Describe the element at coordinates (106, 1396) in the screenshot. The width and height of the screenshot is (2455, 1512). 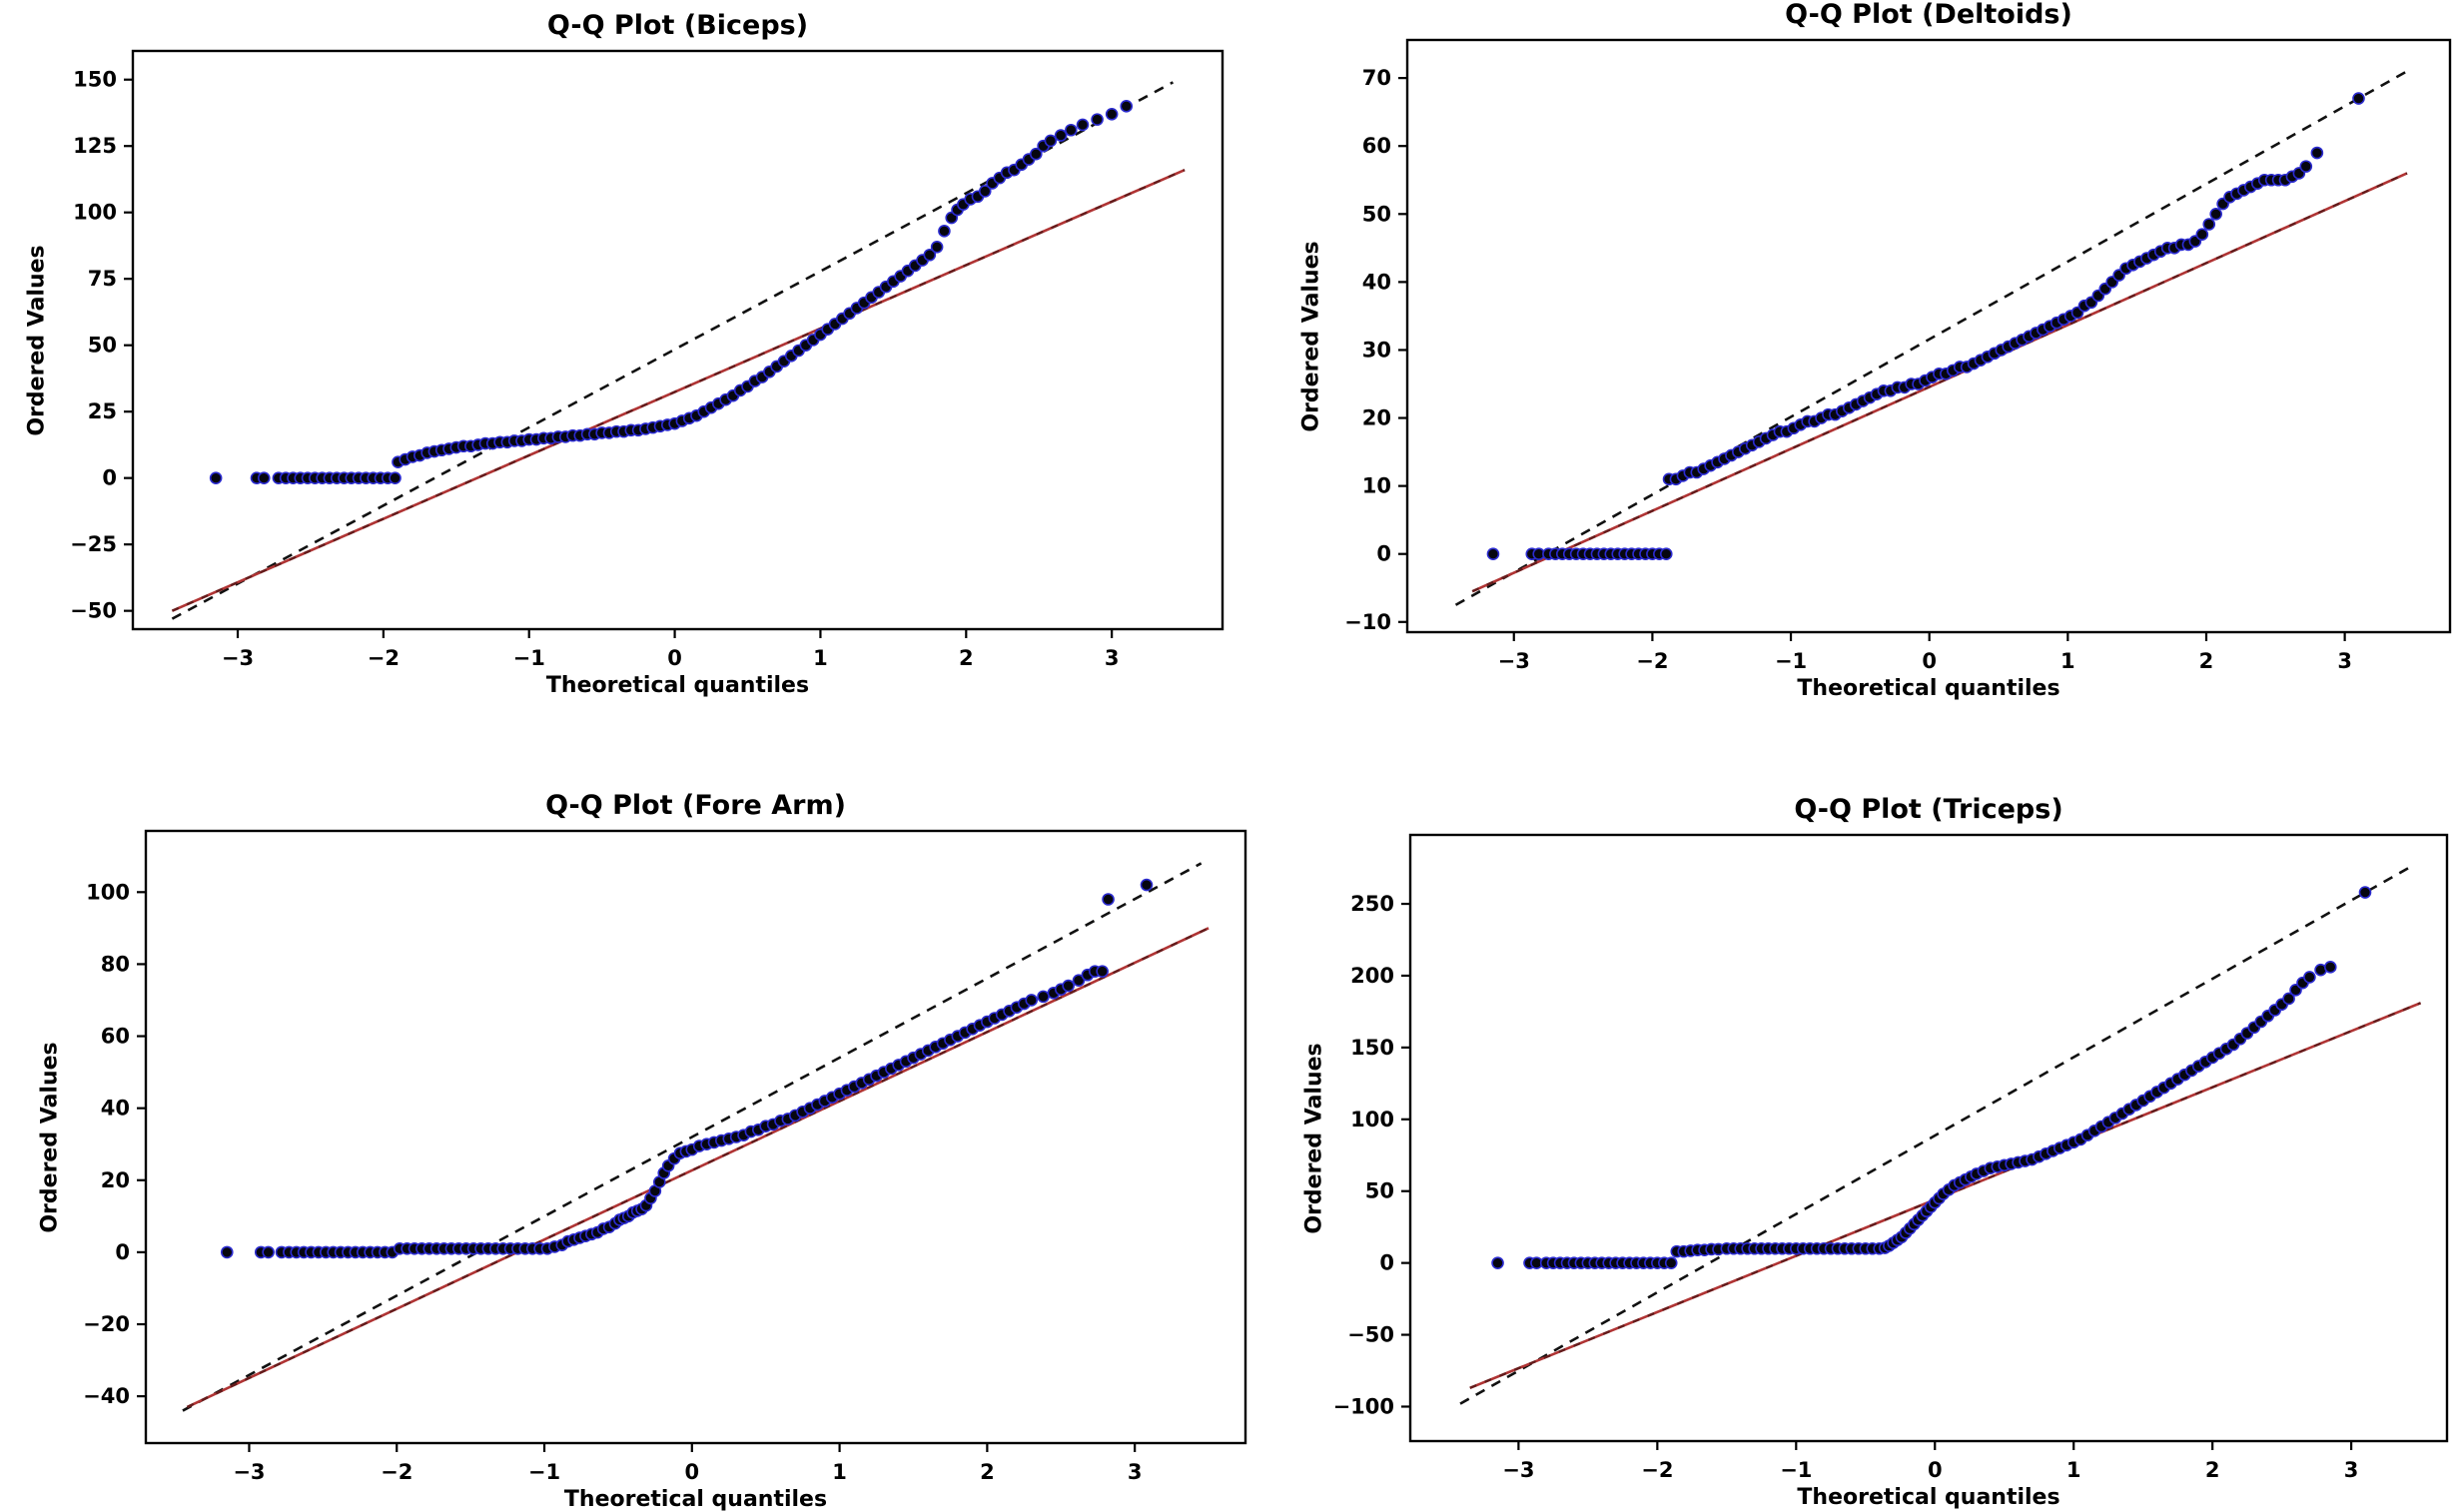
I see `y-tick-label: −40` at that location.